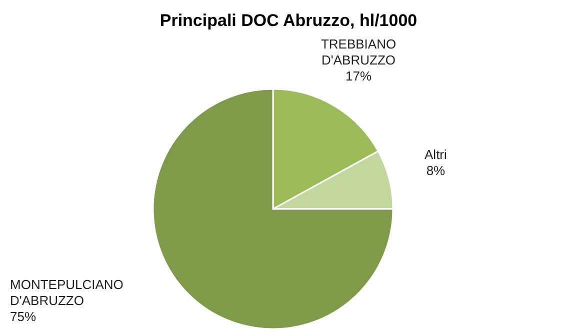  What do you see at coordinates (23, 316) in the screenshot?
I see `data-label: 75%` at bounding box center [23, 316].